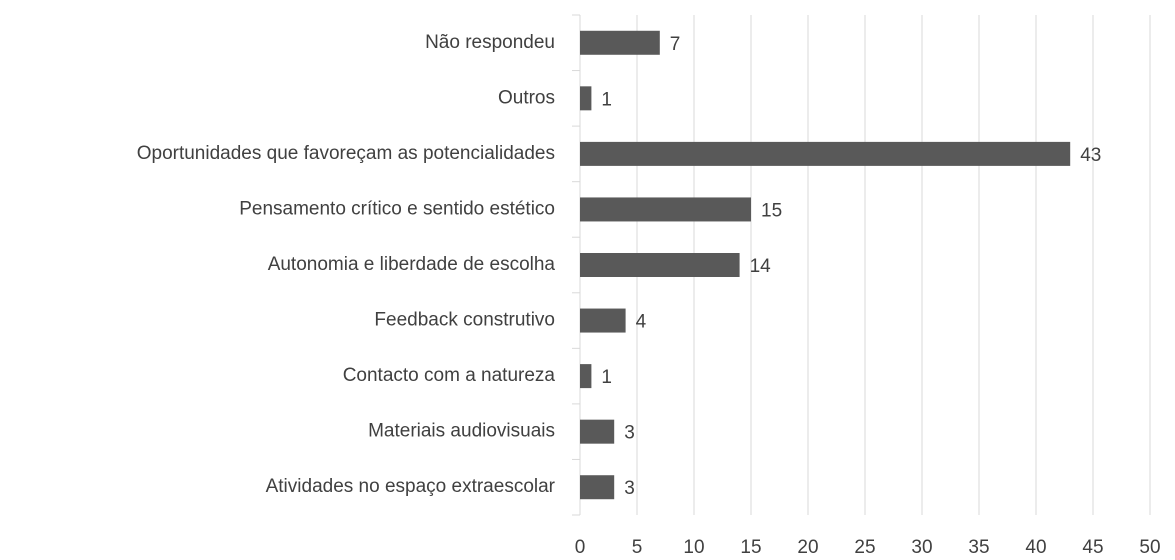 This screenshot has height=560, width=1175. Describe the element at coordinates (526, 97) in the screenshot. I see `y-tick-label: Outros` at that location.